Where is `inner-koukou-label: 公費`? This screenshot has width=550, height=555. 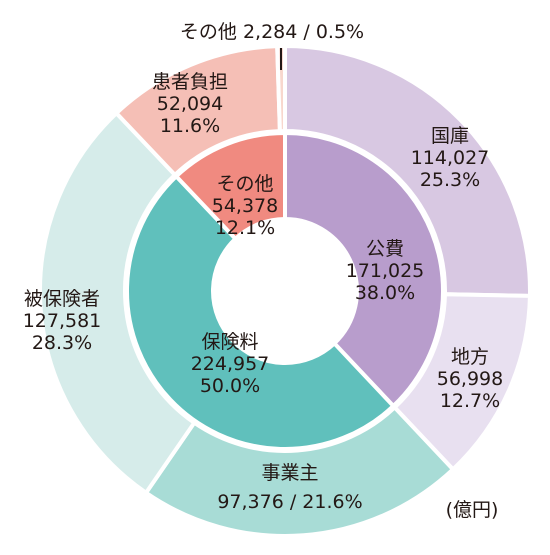 inner-koukou-label: 公費 is located at coordinates (385, 249).